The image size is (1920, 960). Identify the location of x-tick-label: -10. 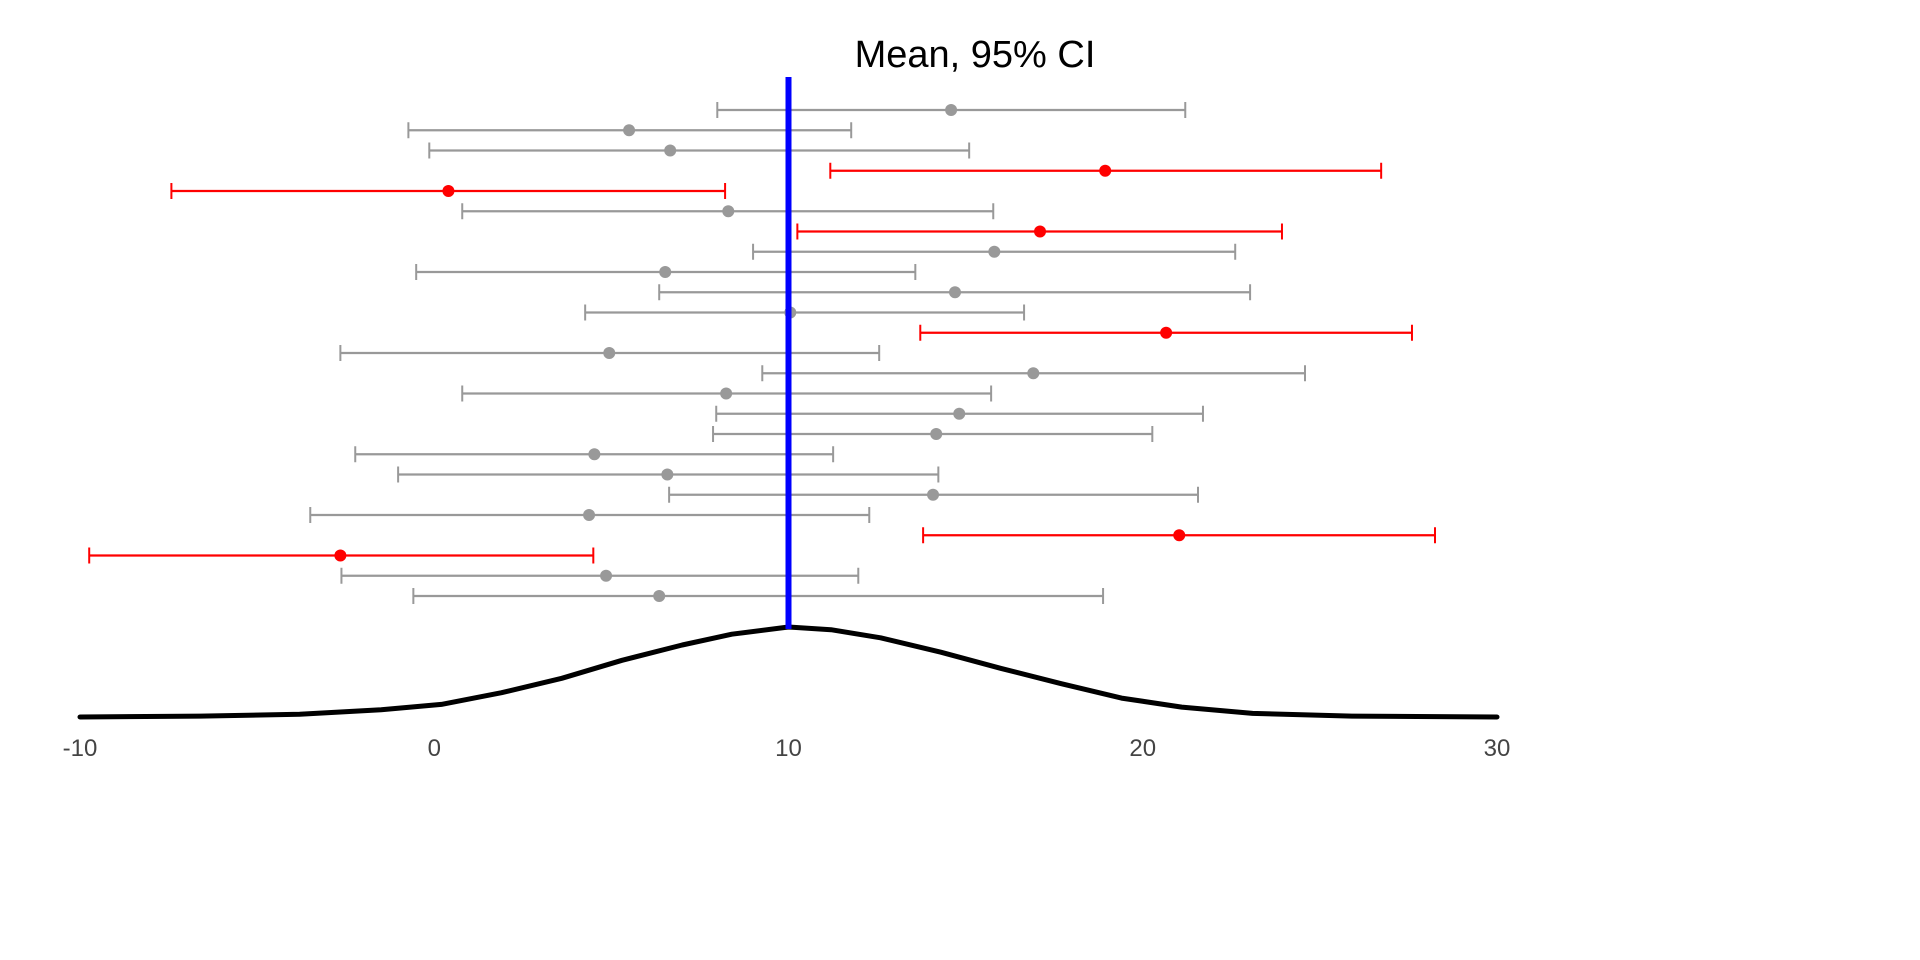
(80, 748).